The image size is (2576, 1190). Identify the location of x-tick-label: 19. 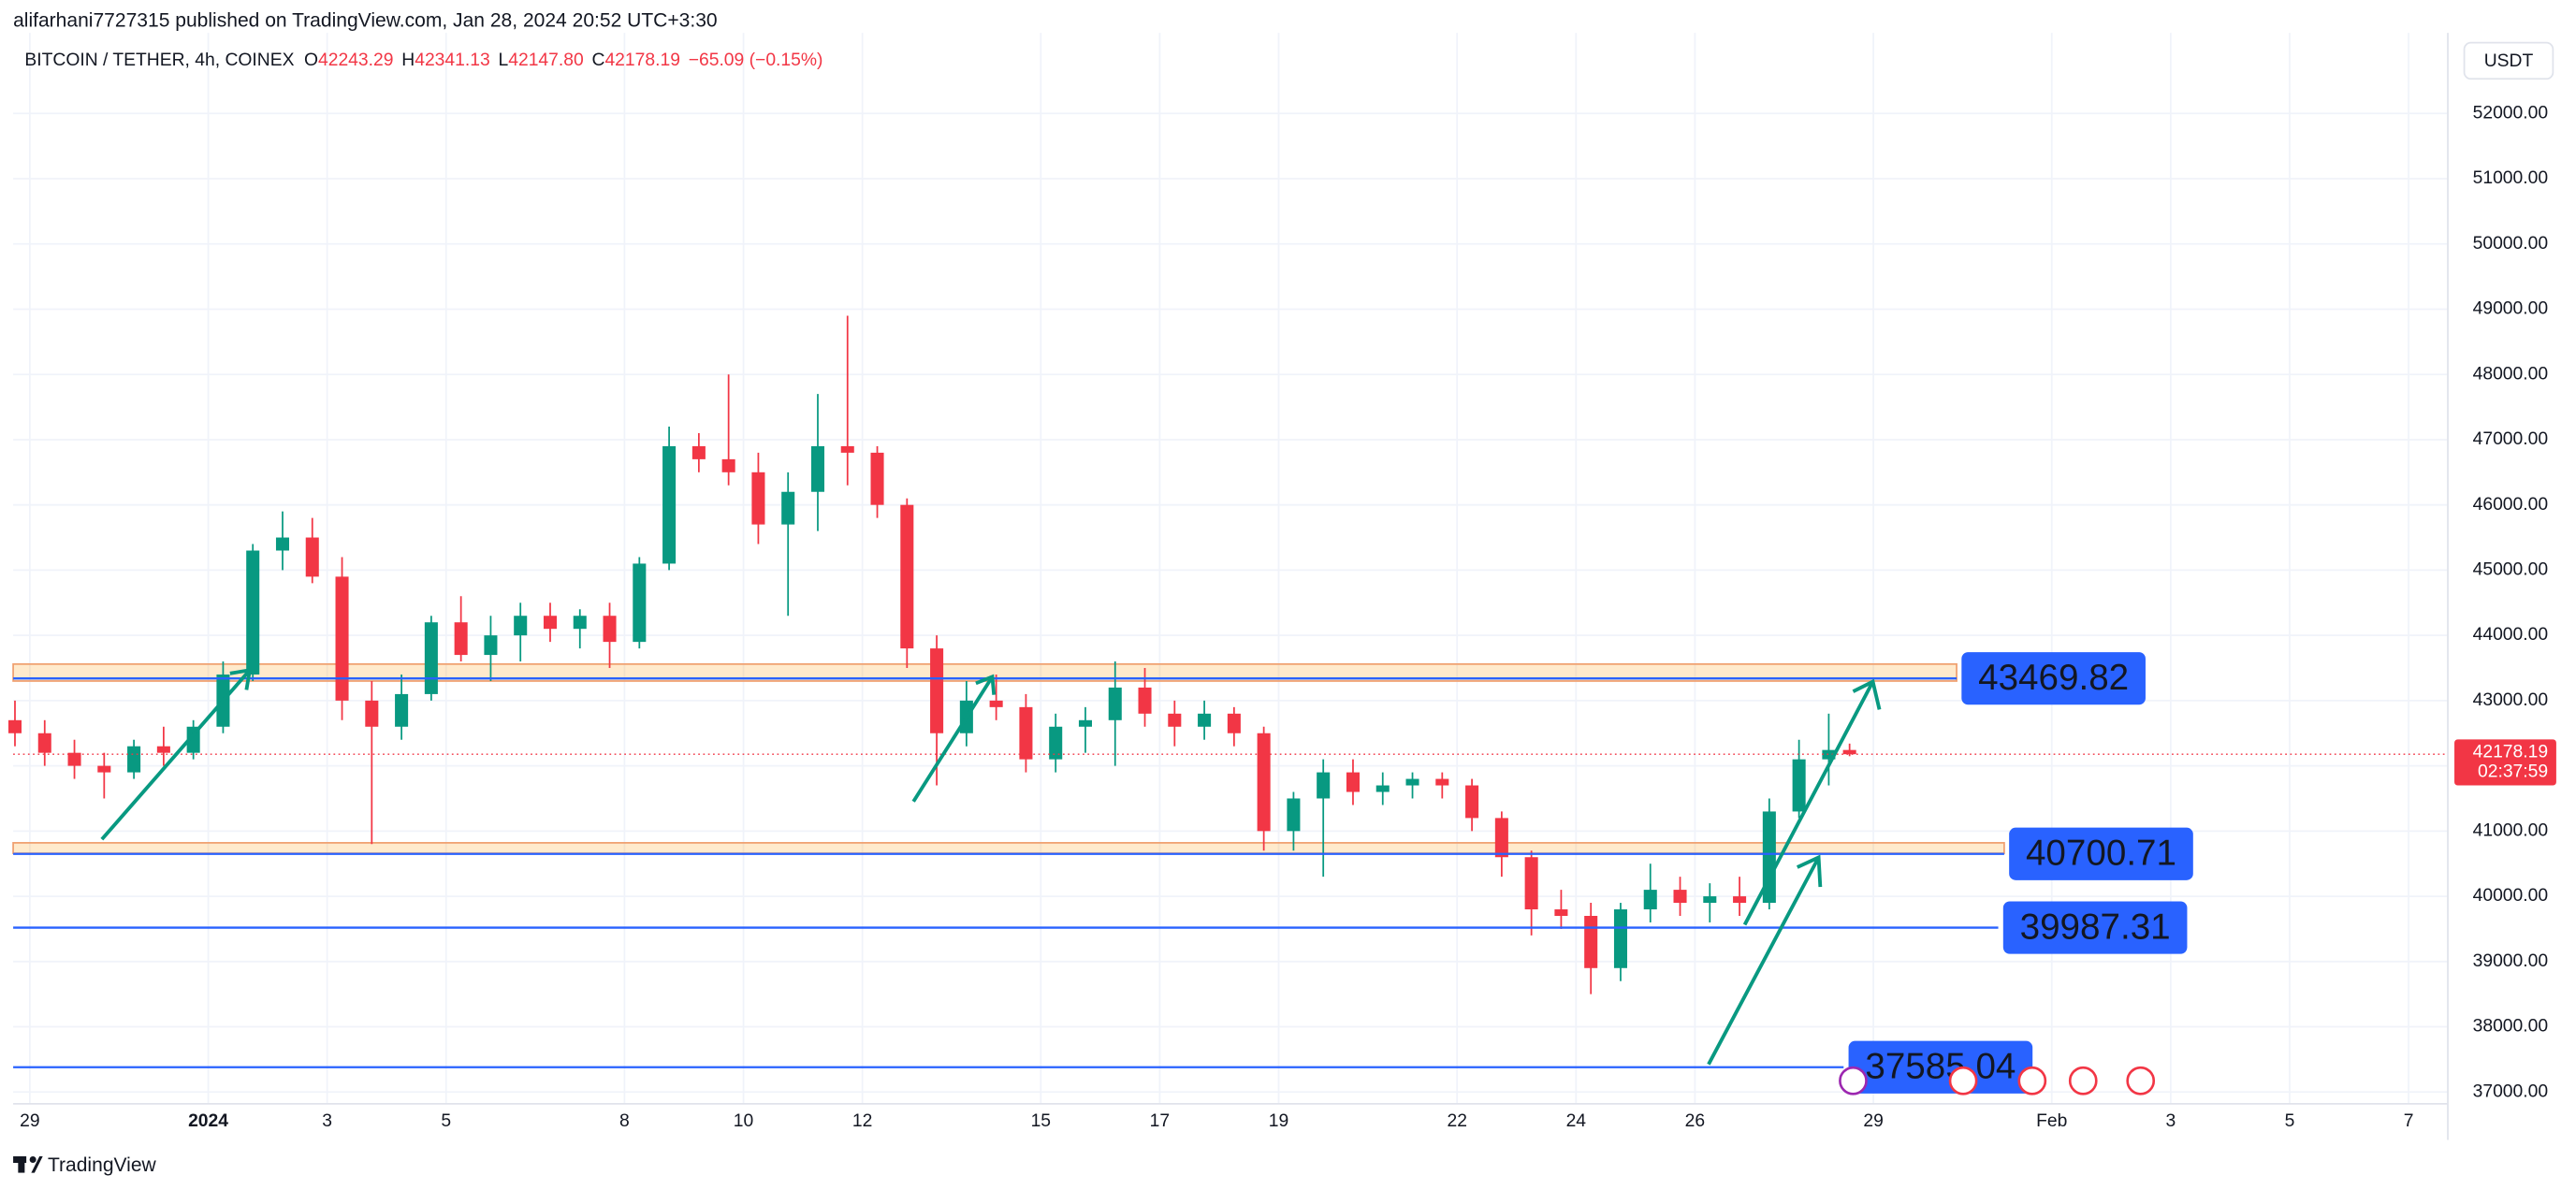
(1278, 1121).